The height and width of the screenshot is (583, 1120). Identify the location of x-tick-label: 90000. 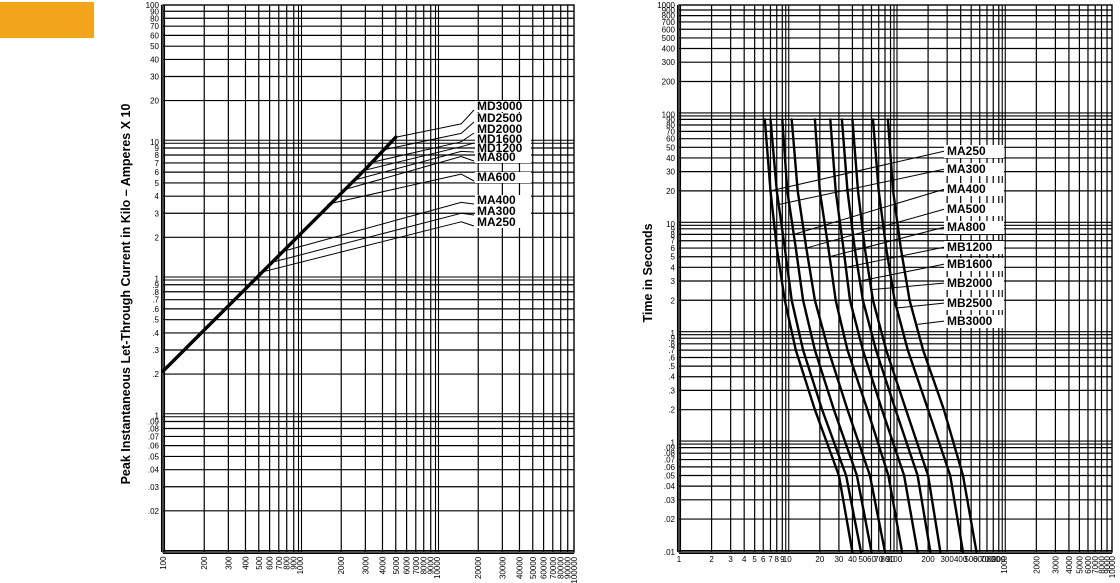
(568, 567).